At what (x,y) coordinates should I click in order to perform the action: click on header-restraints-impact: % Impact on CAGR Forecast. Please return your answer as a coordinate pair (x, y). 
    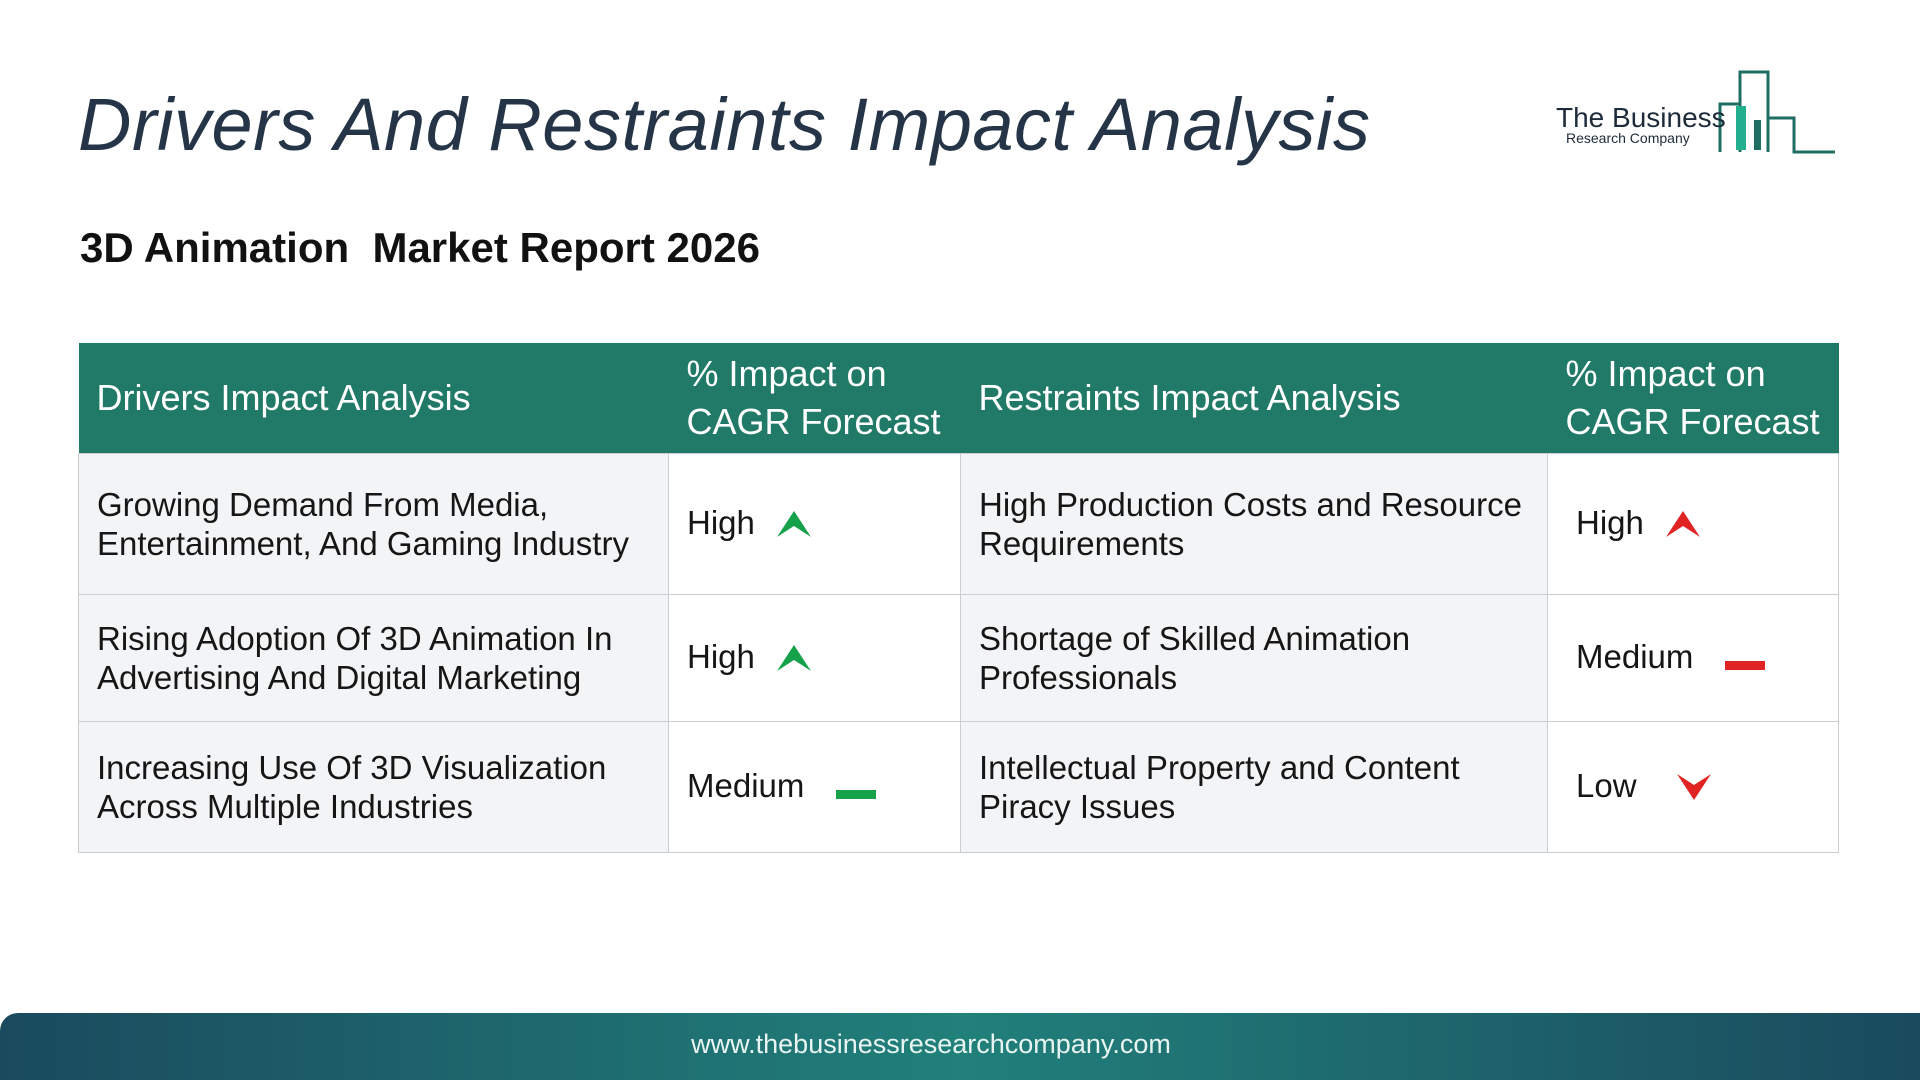
    Looking at the image, I should click on (1693, 398).